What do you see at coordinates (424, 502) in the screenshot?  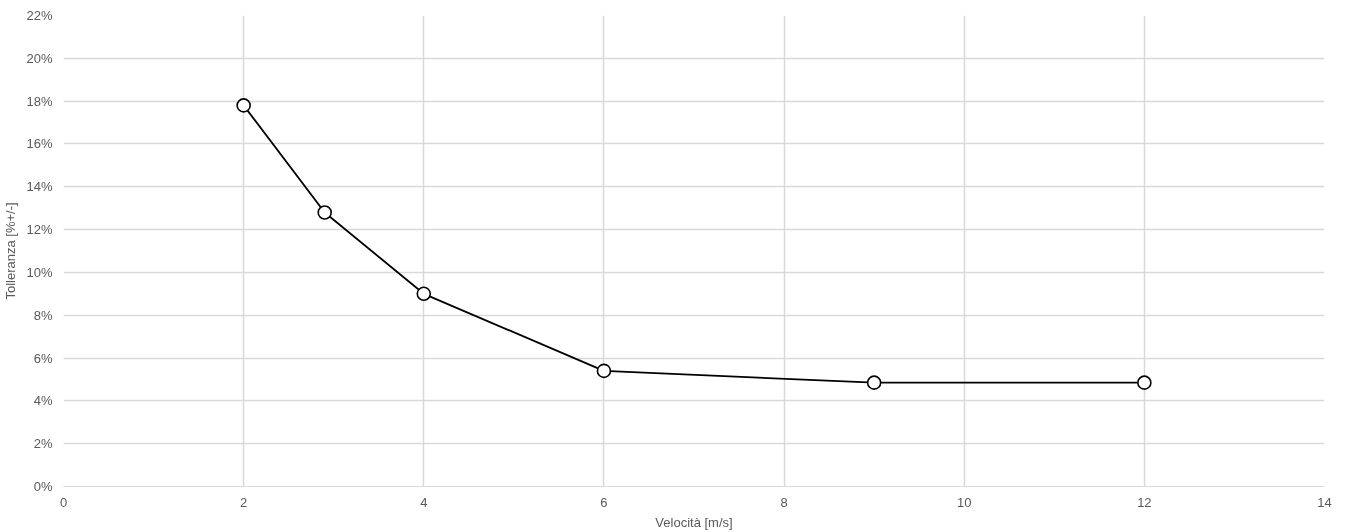 I see `x-tick-label: 4` at bounding box center [424, 502].